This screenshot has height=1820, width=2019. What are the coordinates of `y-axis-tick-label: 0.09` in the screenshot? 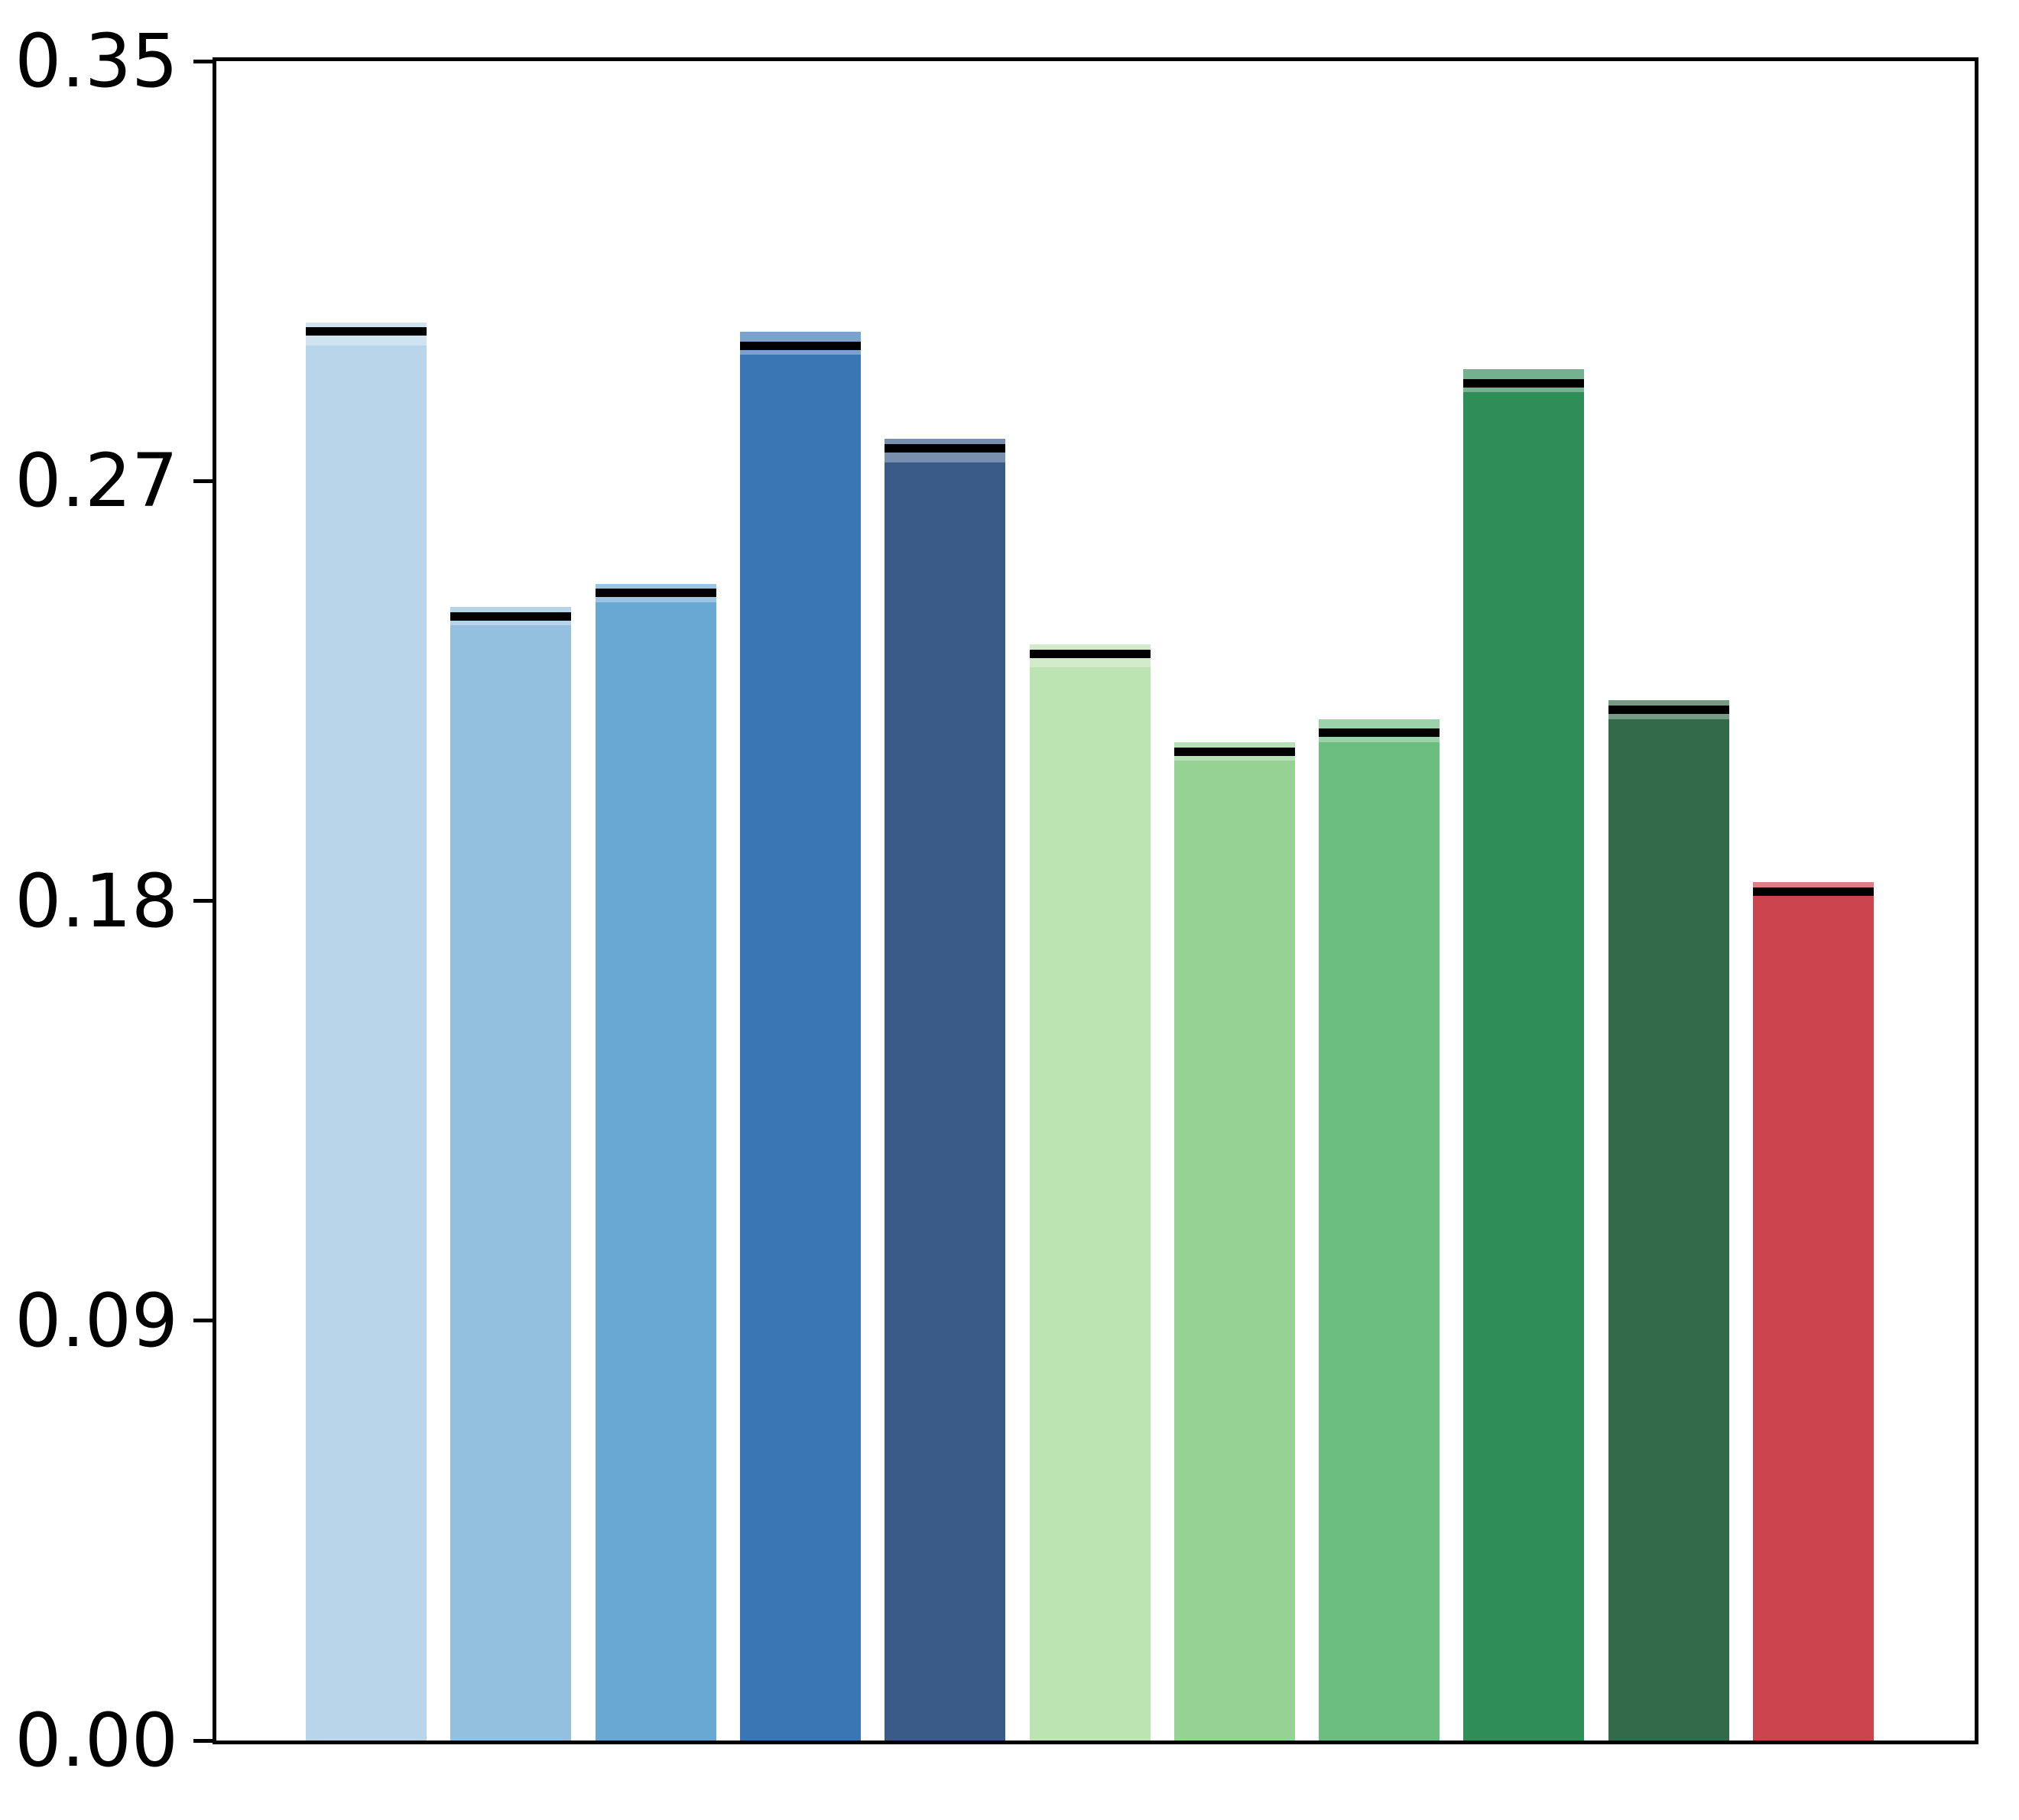 It's located at (96, 1320).